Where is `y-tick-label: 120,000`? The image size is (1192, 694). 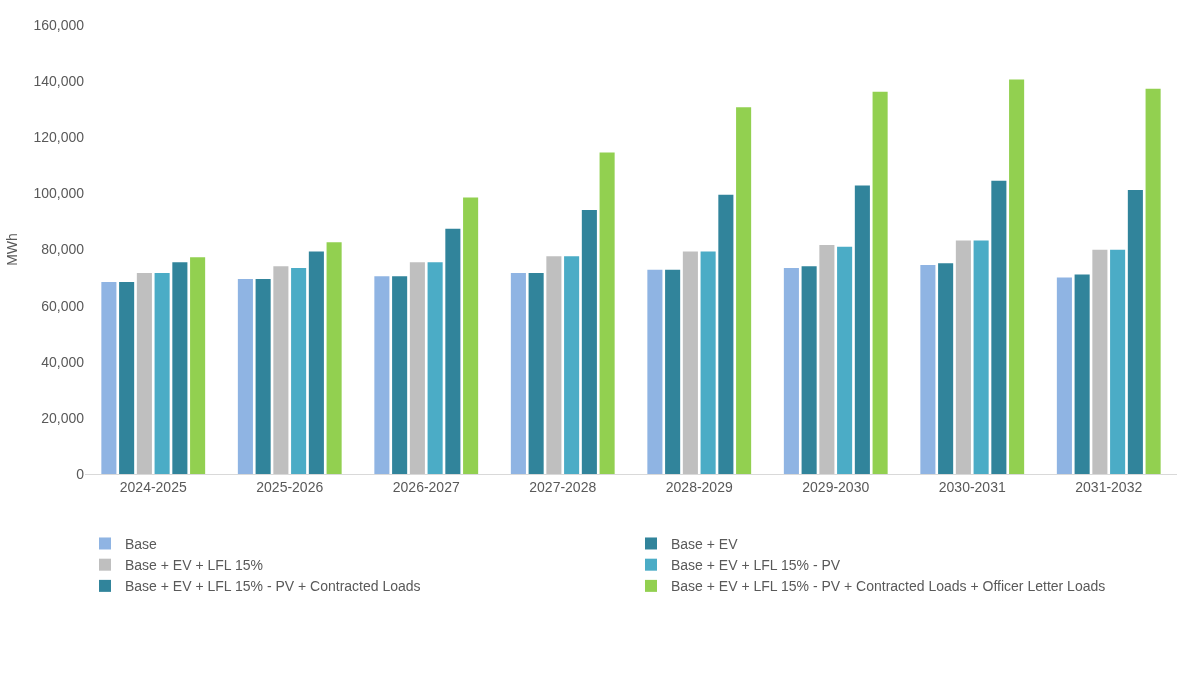
y-tick-label: 120,000 is located at coordinates (59, 137).